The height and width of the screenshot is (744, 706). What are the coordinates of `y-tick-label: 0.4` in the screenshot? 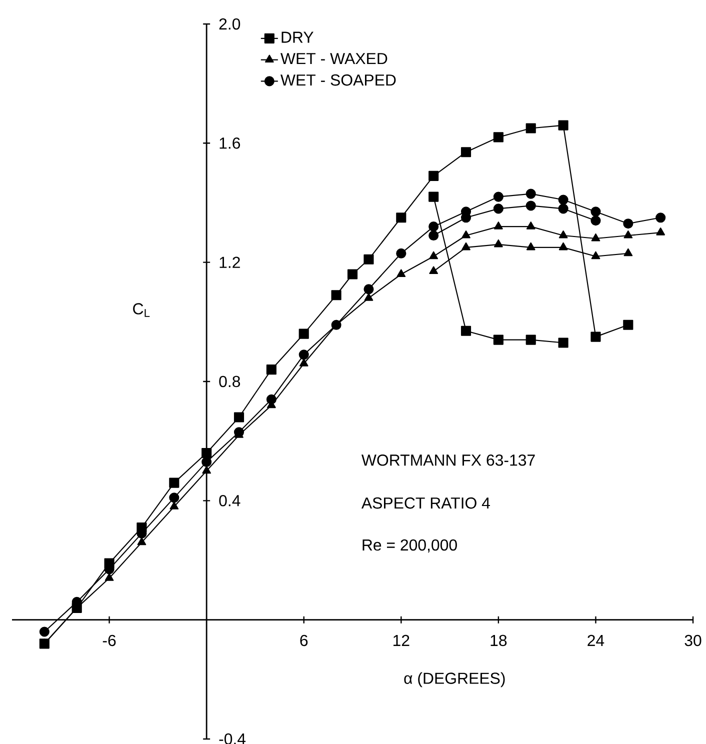 It's located at (229, 500).